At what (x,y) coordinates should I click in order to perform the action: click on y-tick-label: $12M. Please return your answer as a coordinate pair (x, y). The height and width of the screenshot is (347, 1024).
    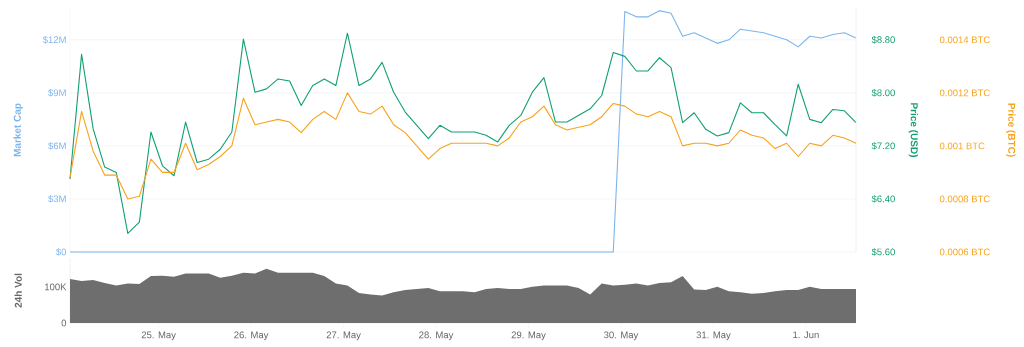
    Looking at the image, I should click on (54, 39).